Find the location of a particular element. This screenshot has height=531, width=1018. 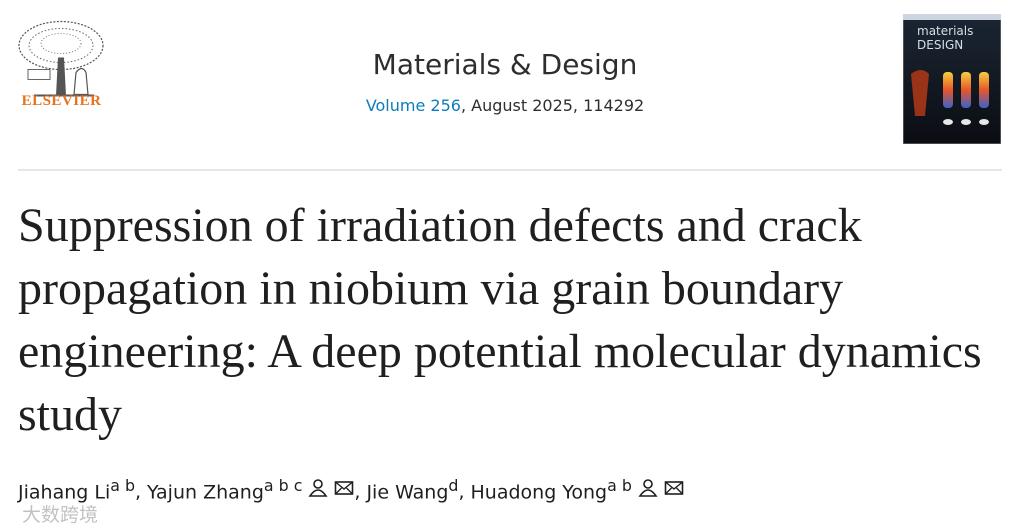

journal-cover: materials DESIGN is located at coordinates (952, 79).